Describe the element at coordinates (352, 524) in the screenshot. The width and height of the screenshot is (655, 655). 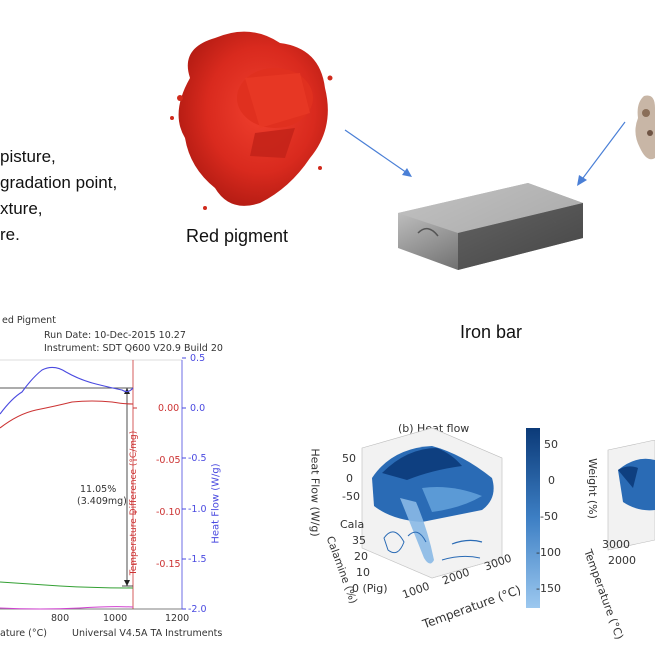
I see `plot3d-y-top: Cala` at that location.